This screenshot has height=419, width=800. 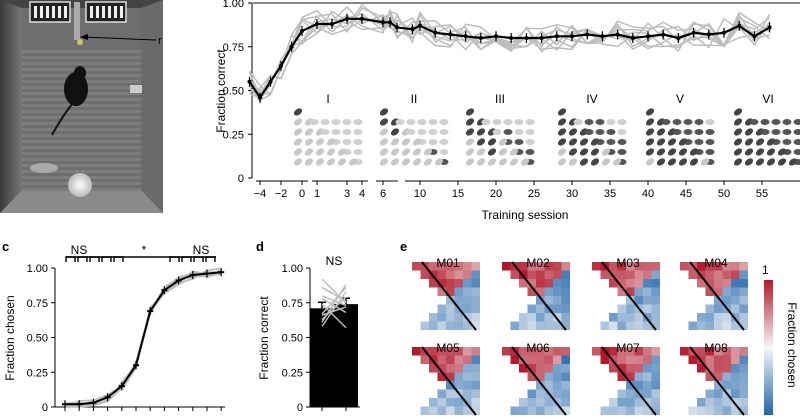 I want to click on y-tick-label: 0.25, so click(x=37, y=373).